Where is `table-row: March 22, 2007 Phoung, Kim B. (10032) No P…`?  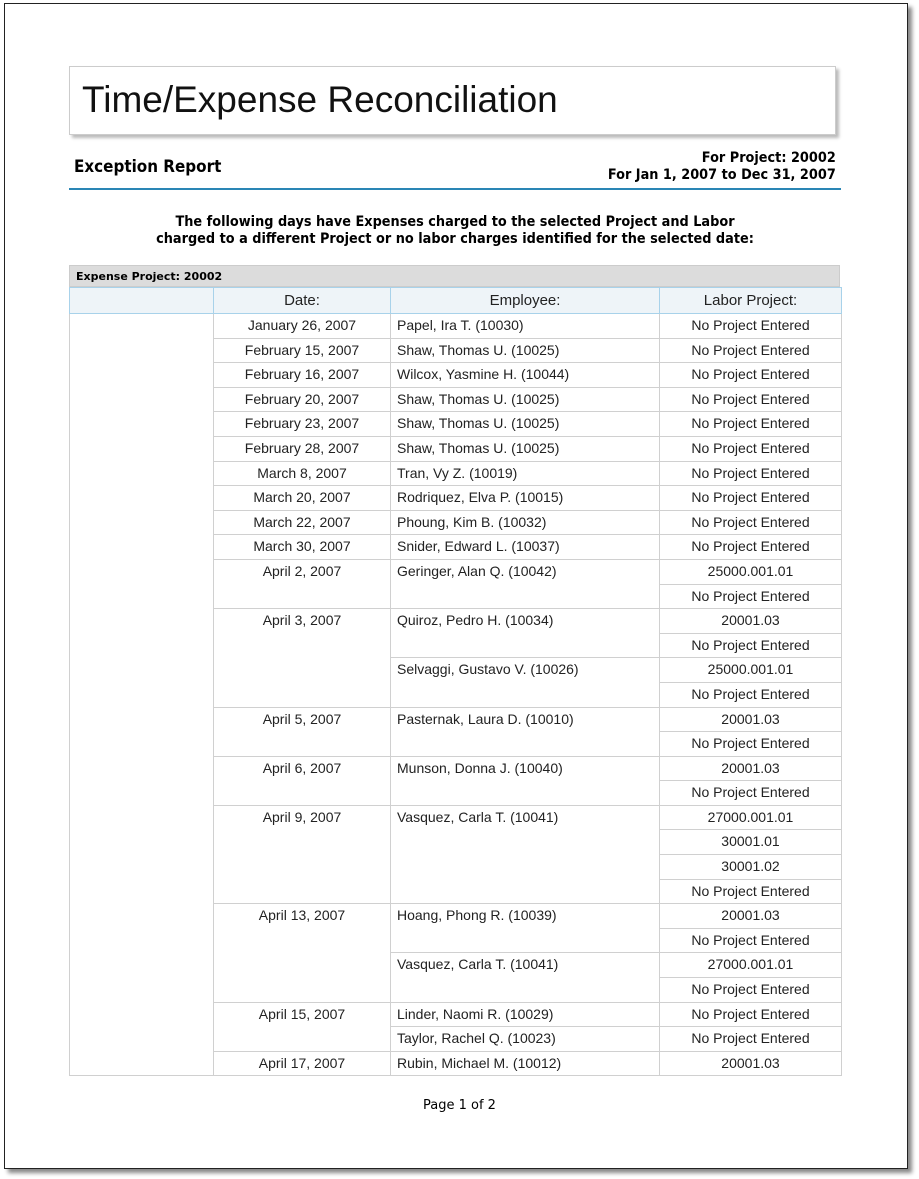
table-row: March 22, 2007 Phoung, Kim B. (10032) No P… is located at coordinates (456, 522).